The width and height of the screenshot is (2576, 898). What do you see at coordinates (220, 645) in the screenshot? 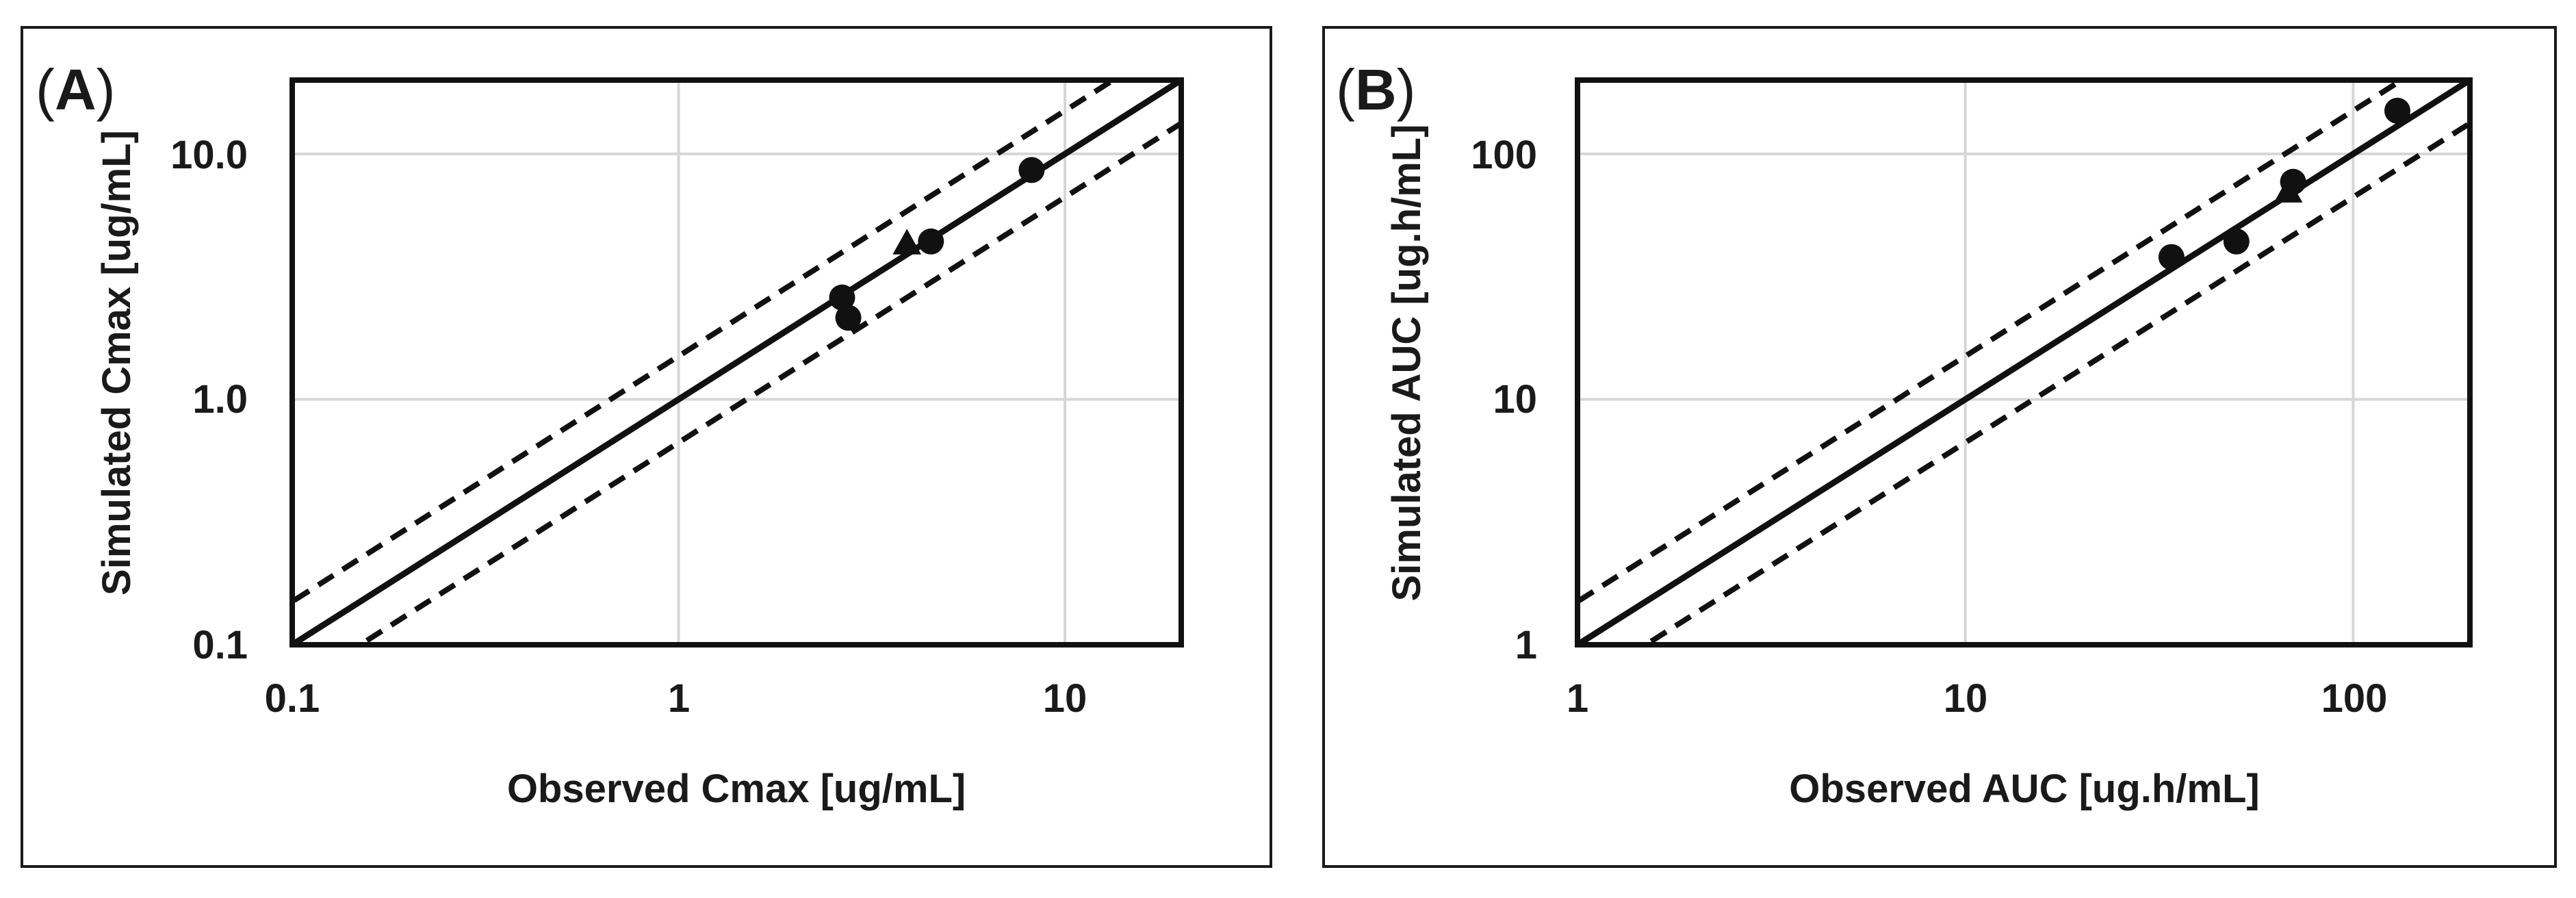
I see `panel-a-ytick-0: 0.1` at bounding box center [220, 645].